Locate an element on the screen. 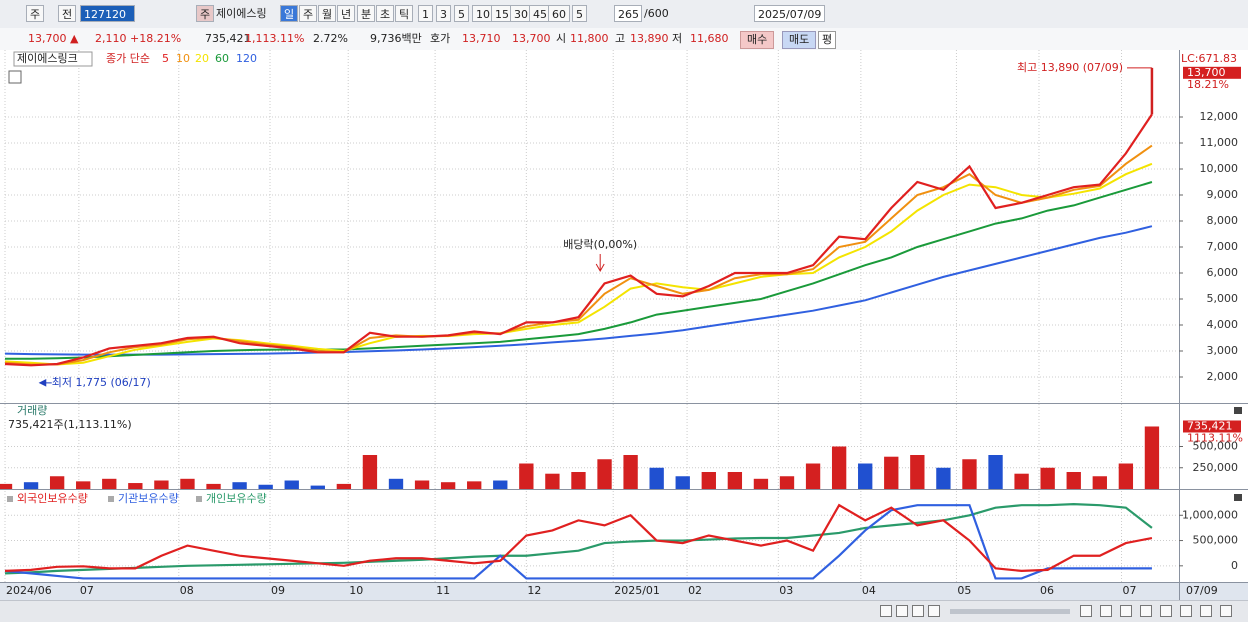 The image size is (1248, 622). toolbar-item: 일 is located at coordinates (289, 13).